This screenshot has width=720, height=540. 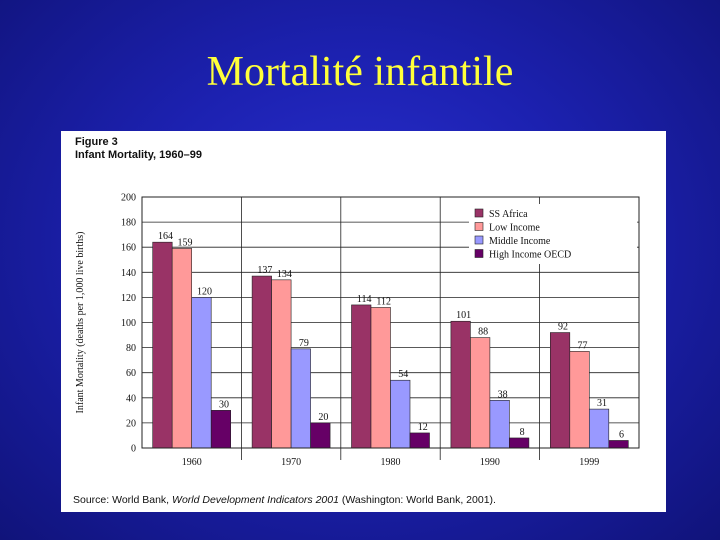 I want to click on y-tick-label: 140, so click(x=128, y=273).